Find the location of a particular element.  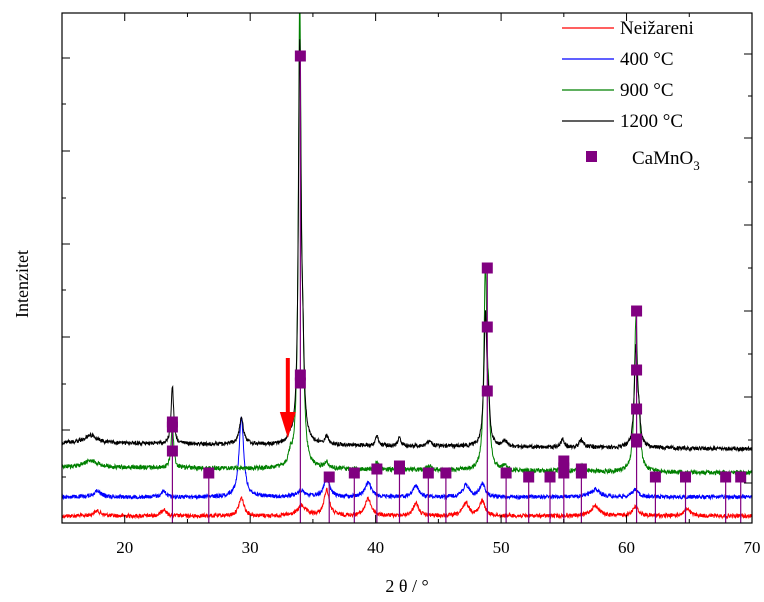

legend-label-1200: 1200 °C is located at coordinates (651, 121).